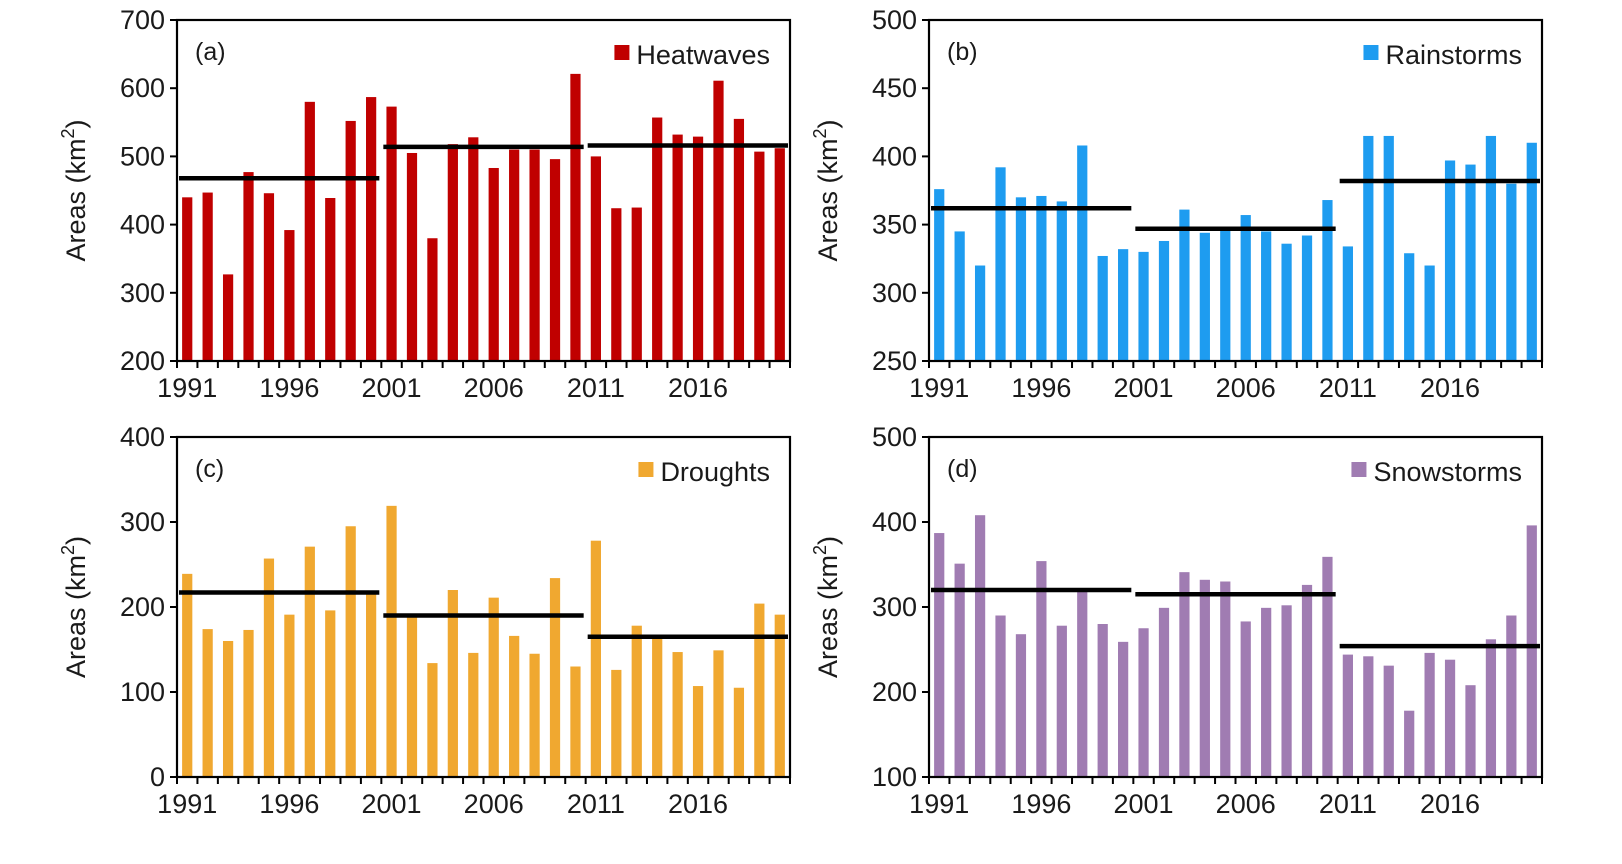 This screenshot has width=1622, height=864. Describe the element at coordinates (718, 713) in the screenshot. I see `bar-2017` at that location.